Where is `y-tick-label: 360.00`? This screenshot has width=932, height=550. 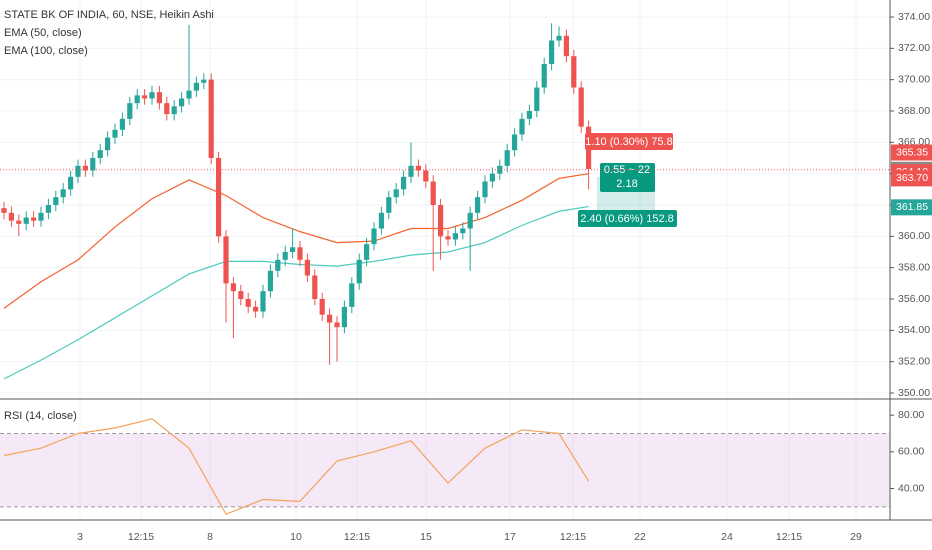
y-tick-label: 360.00 is located at coordinates (914, 236).